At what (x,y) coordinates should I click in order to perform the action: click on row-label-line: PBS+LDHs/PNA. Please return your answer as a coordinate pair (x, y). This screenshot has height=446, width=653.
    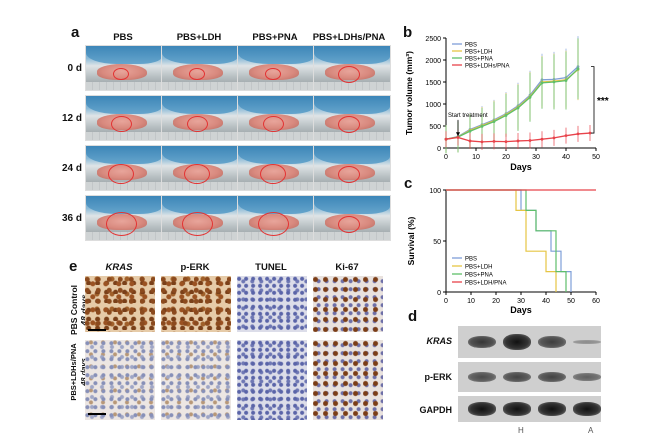
    Looking at the image, I should click on (73, 372).